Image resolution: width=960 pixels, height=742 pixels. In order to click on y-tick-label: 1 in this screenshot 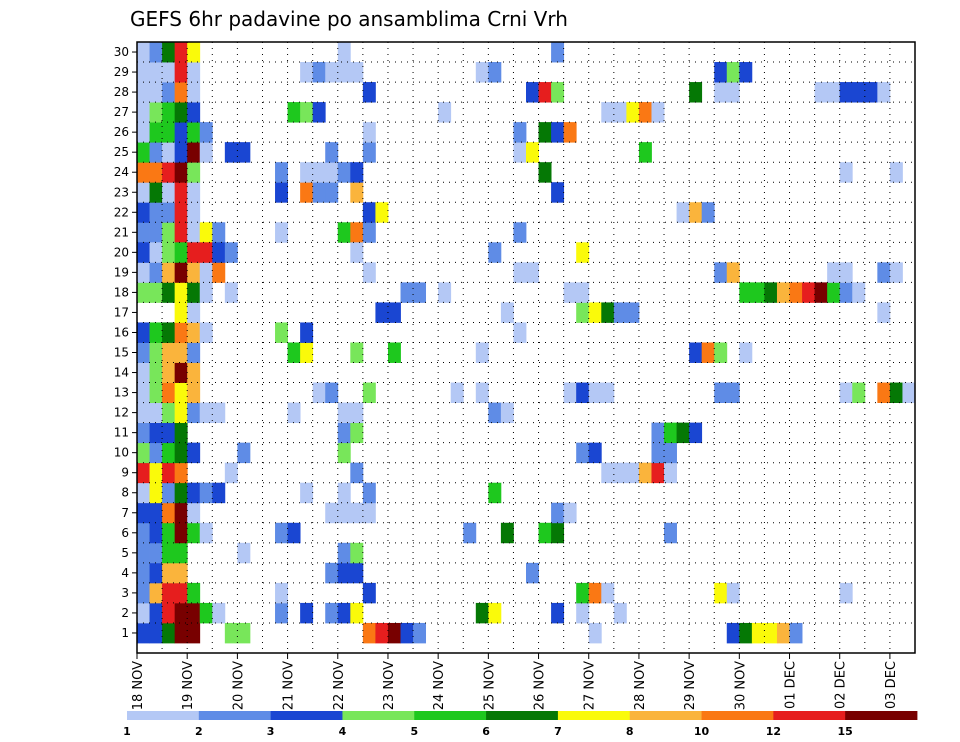, I will do `click(125, 633)`.